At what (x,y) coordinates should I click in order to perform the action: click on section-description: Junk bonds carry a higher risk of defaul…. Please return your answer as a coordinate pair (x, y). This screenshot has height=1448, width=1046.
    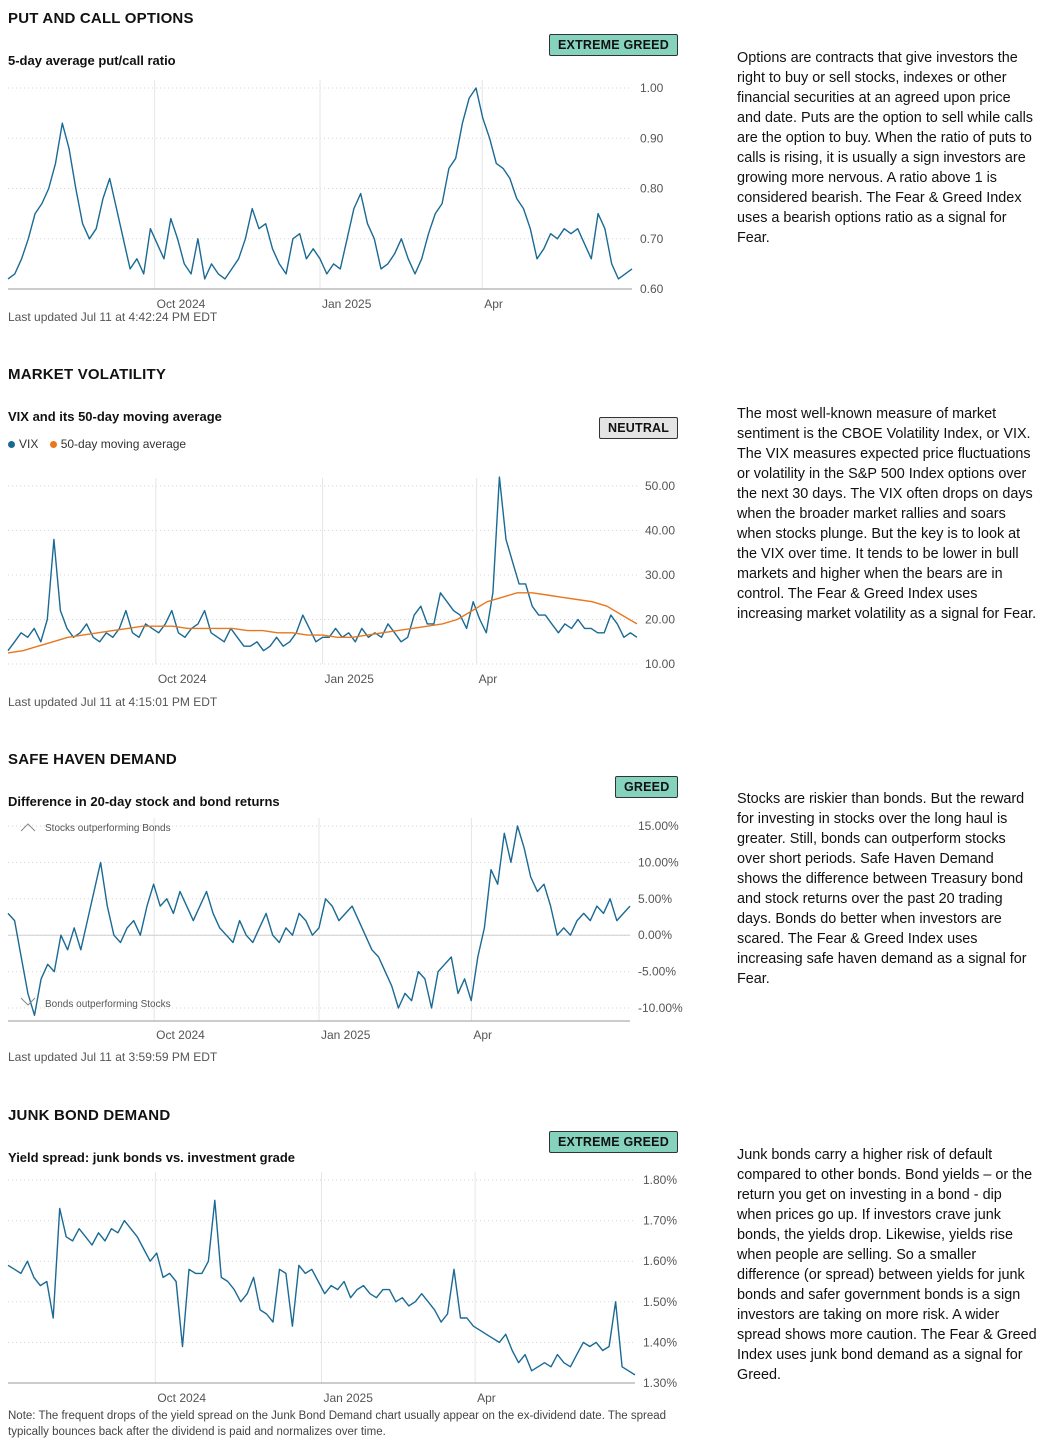
    Looking at the image, I should click on (887, 1265).